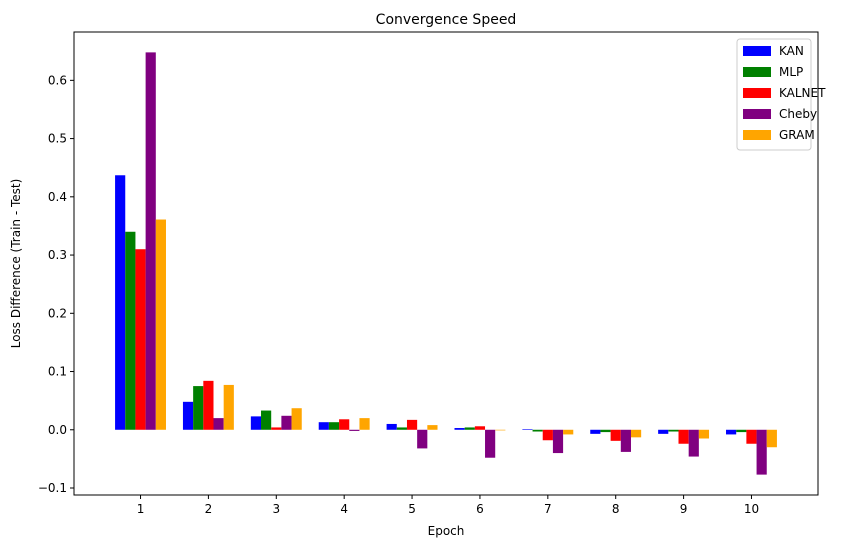  What do you see at coordinates (57, 255) in the screenshot?
I see `y-tick-label: 0.3` at bounding box center [57, 255].